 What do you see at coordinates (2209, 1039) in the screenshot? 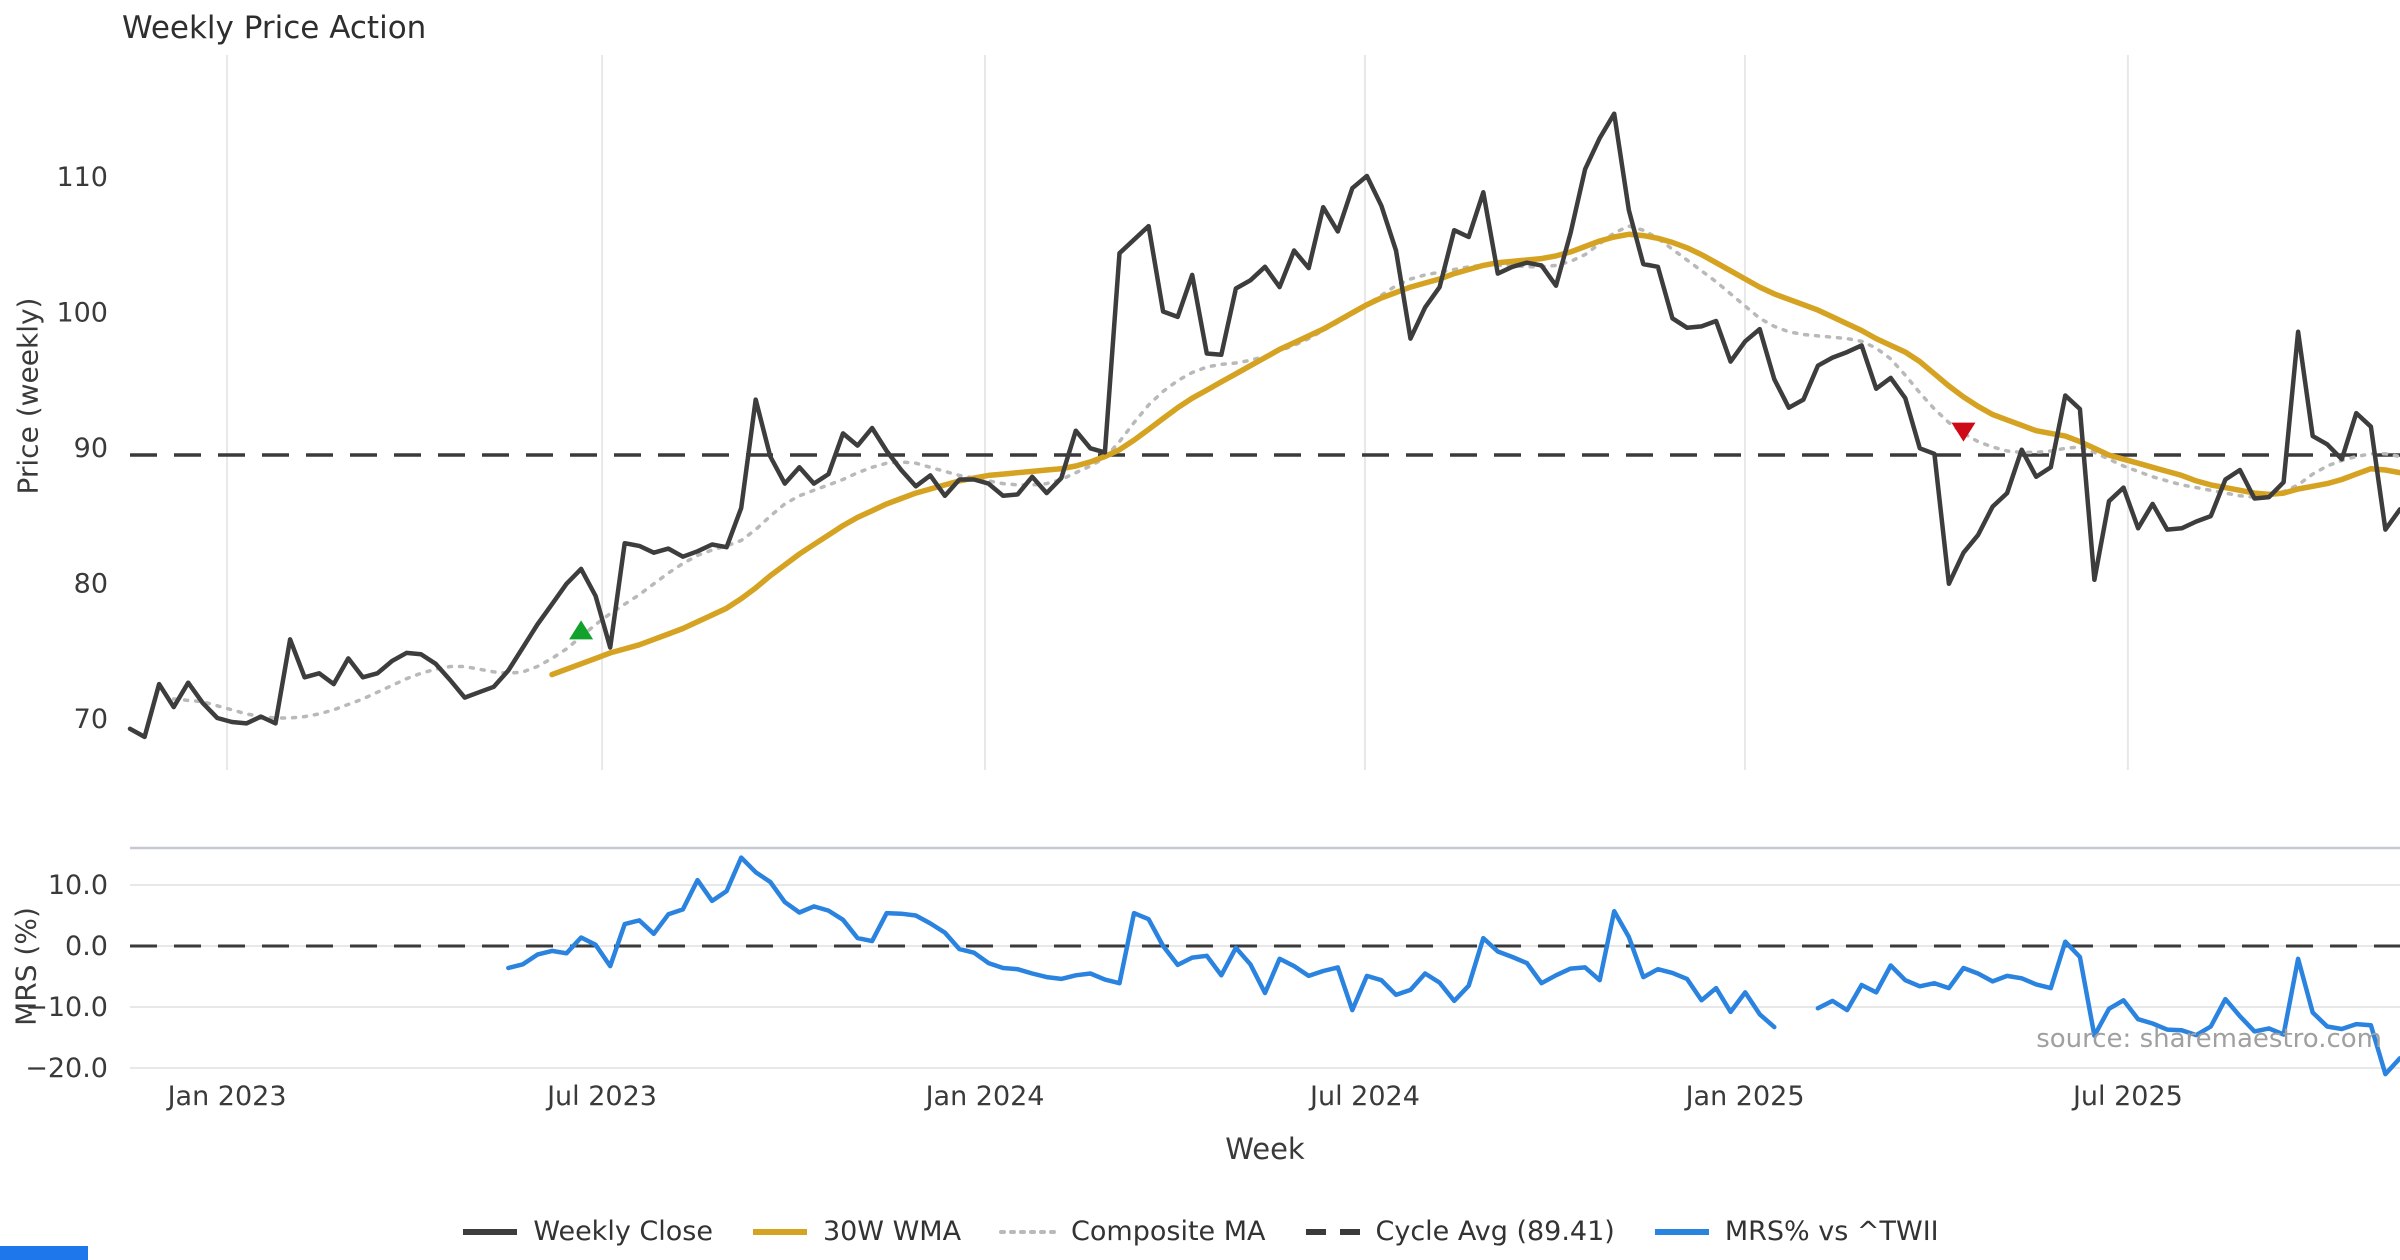
I see `source-watermark: source: sharemaestro.com` at bounding box center [2209, 1039].